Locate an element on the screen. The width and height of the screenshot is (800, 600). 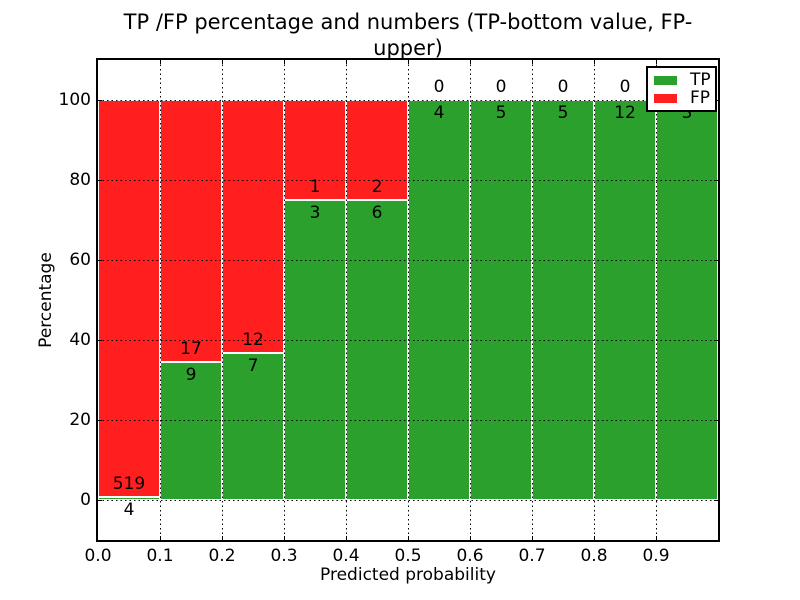
fp-legend-swatch is located at coordinates (665, 98).